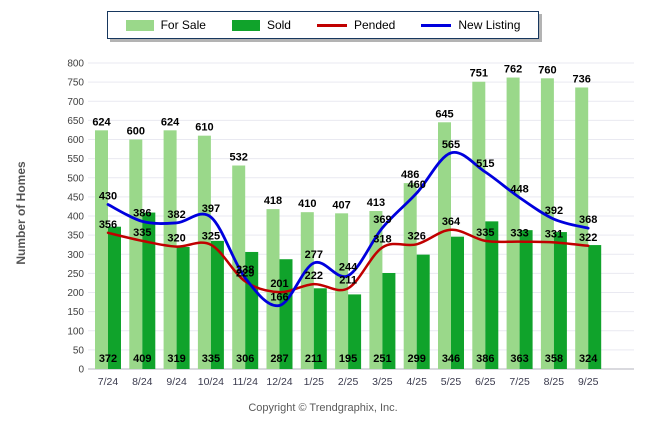  What do you see at coordinates (139, 25) in the screenshot?
I see `for-sale-swatch` at bounding box center [139, 25].